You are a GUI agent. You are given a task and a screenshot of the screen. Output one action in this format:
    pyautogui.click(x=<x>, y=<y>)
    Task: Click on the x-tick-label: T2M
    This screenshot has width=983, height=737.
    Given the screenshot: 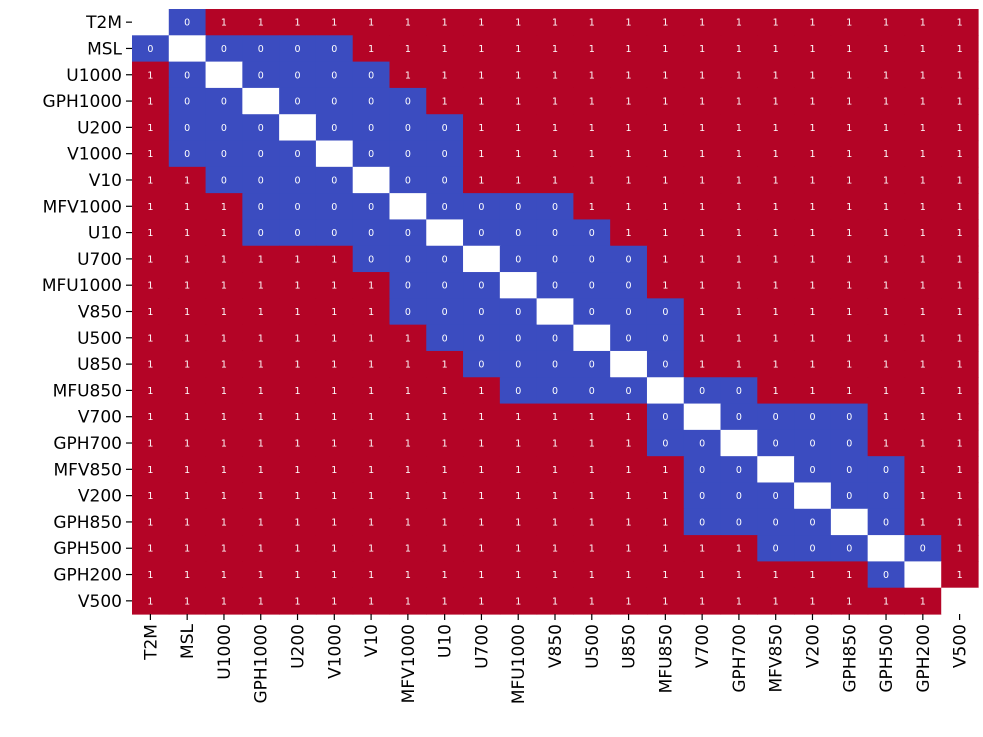 What is the action you would take?
    pyautogui.click(x=151, y=642)
    